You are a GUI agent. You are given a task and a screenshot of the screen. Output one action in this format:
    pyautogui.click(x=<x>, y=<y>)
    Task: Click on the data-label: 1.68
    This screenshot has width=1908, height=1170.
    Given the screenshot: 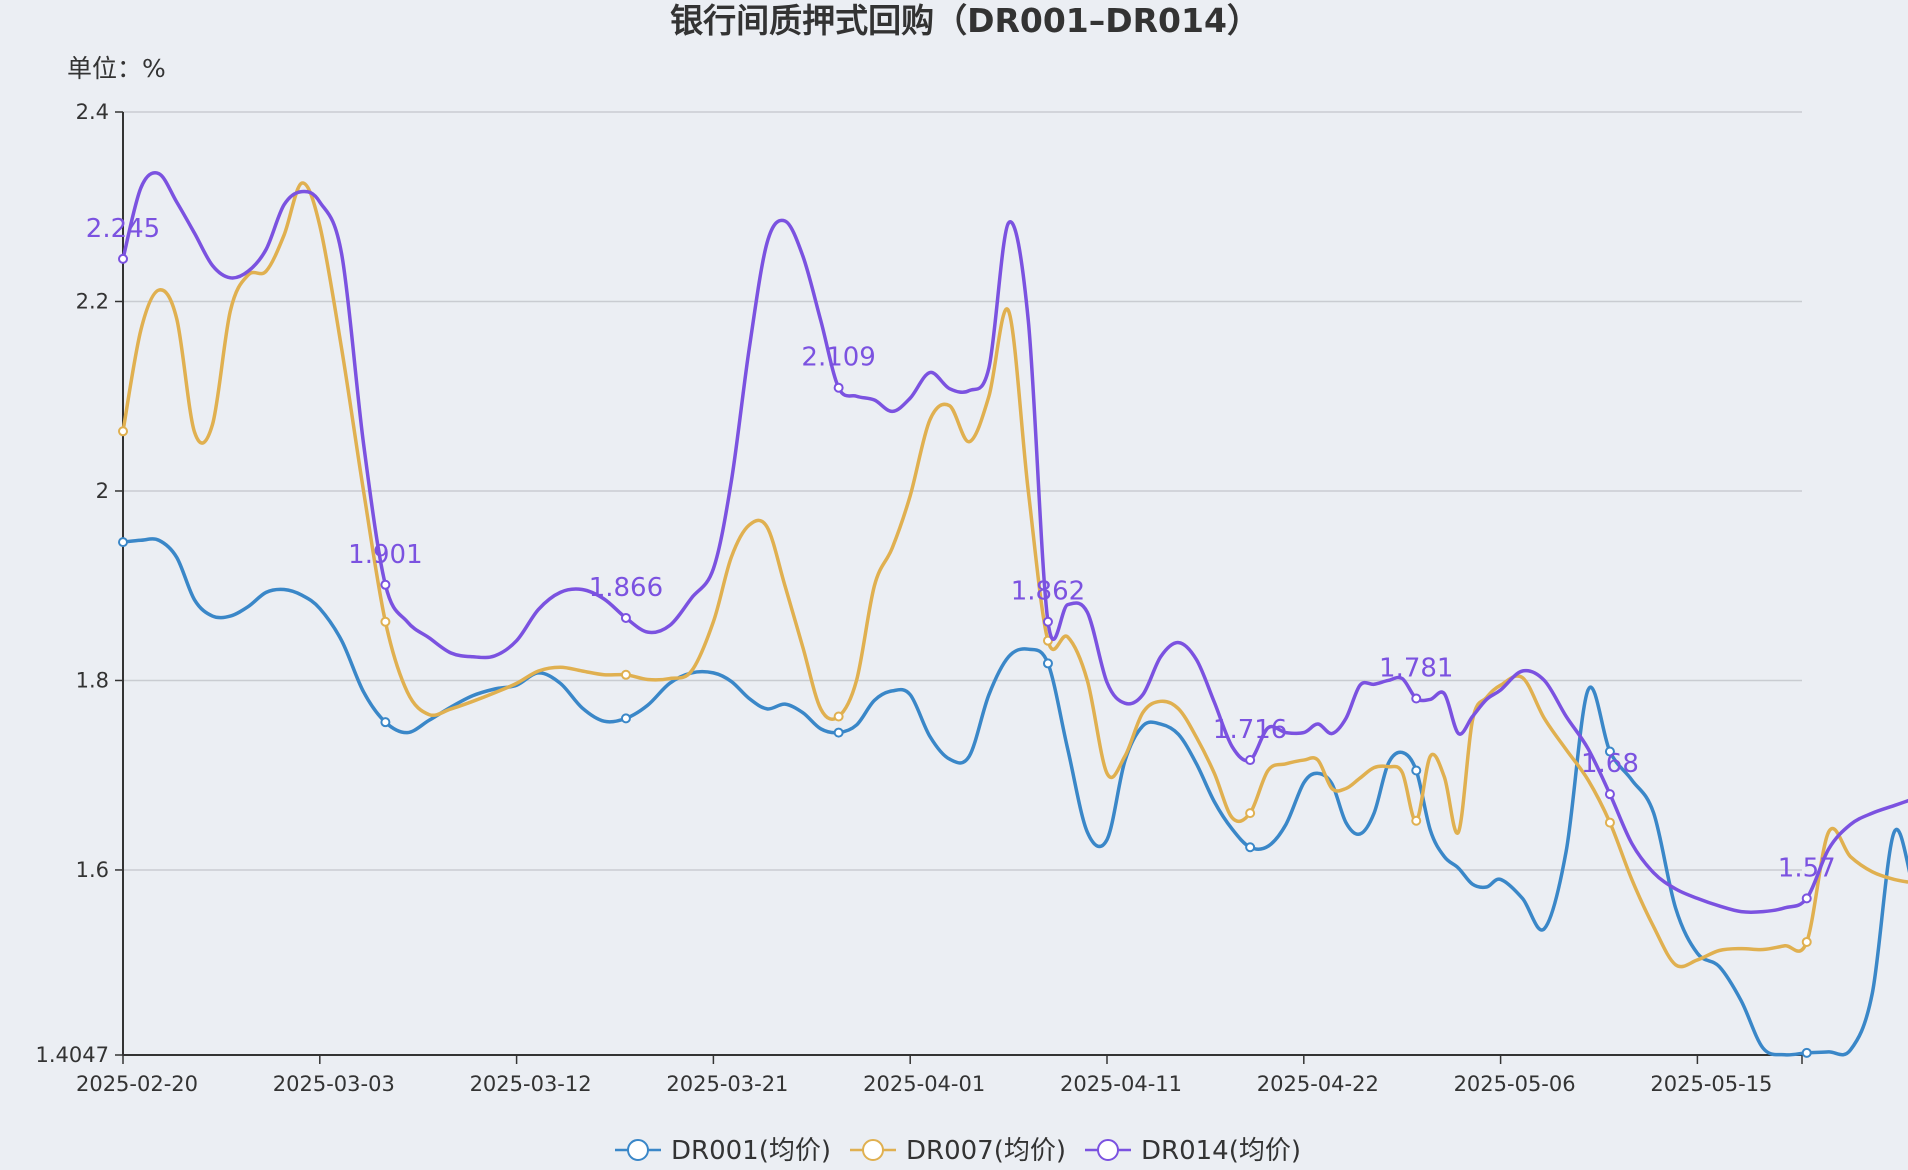 What is the action you would take?
    pyautogui.click(x=1610, y=764)
    